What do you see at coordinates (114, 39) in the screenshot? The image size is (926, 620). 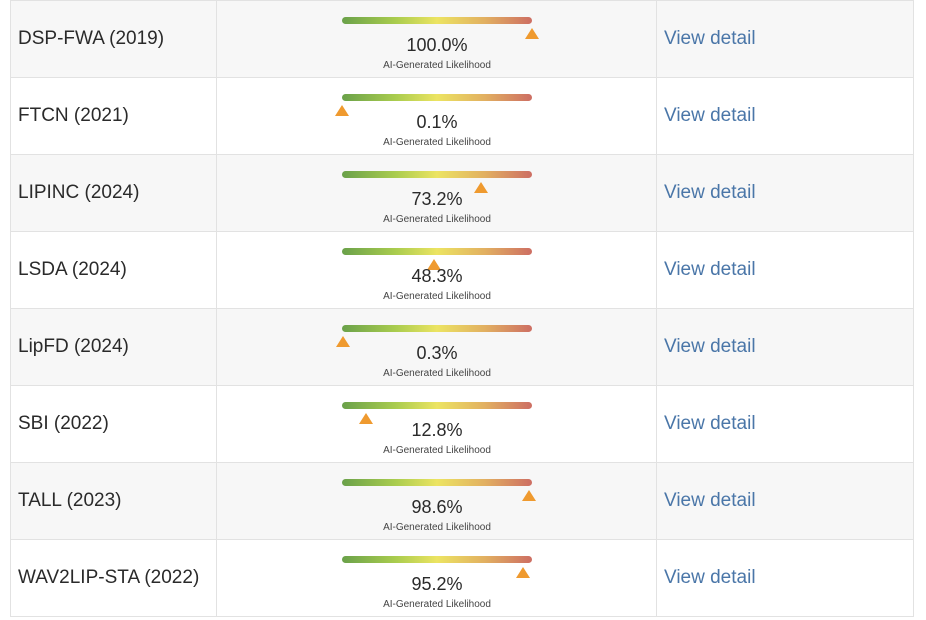 I see `detector-name: DSP-FWA (2019)` at bounding box center [114, 39].